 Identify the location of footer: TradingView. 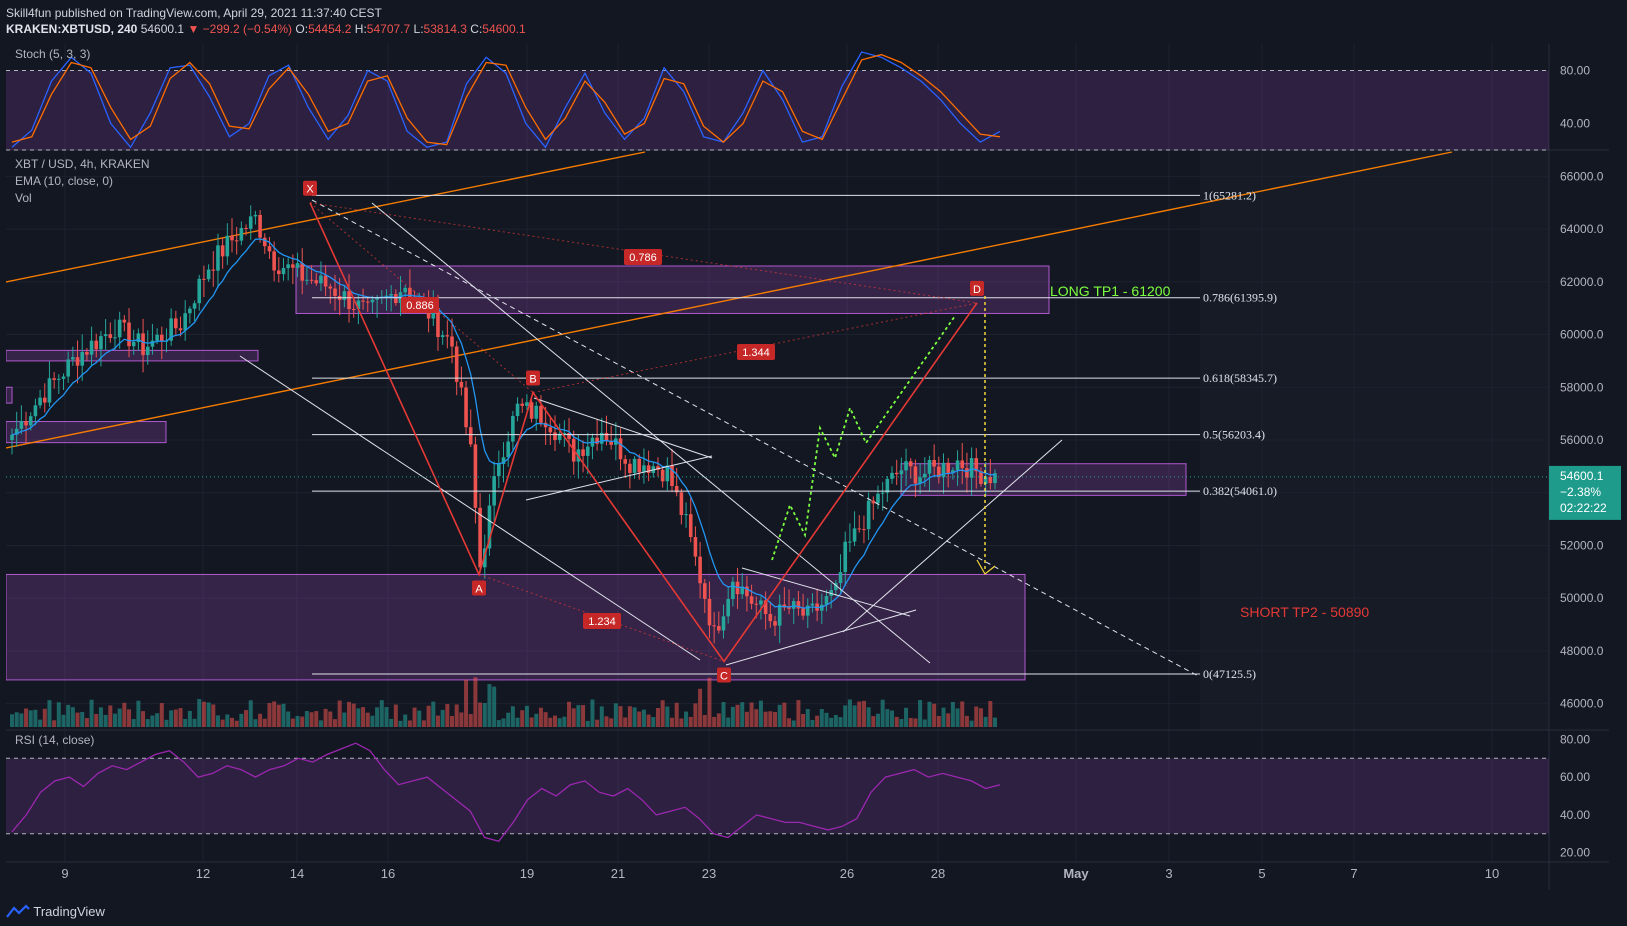
(813, 912).